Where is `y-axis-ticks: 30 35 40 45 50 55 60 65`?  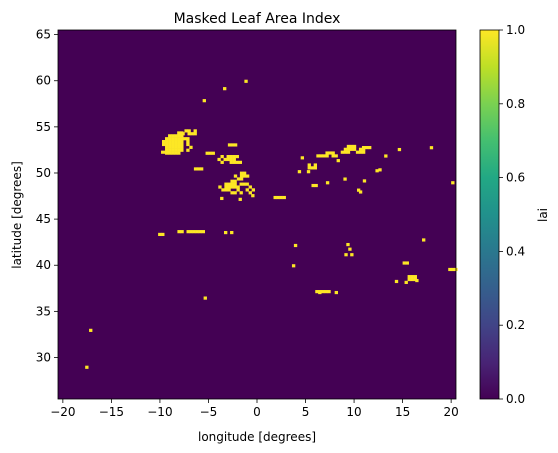
y-axis-ticks: 30 35 40 45 50 55 60 65 is located at coordinates (47, 196).